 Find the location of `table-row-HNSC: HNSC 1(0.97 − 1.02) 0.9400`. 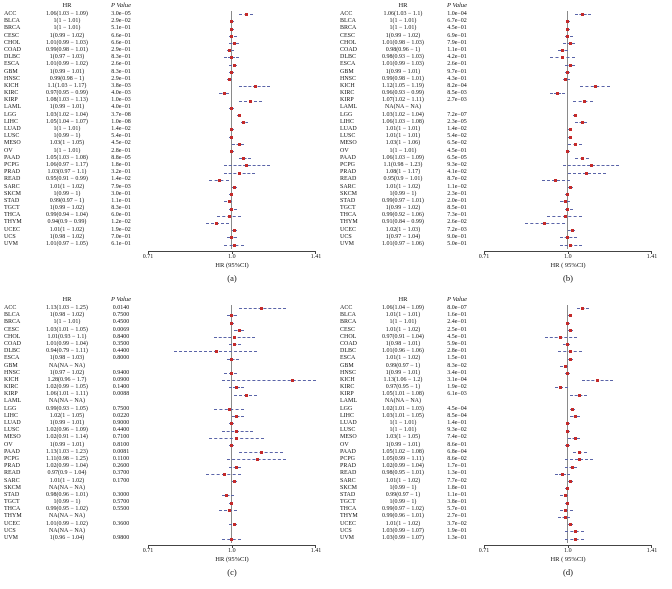

table-row-HNSC: HNSC 1(0.97 − 1.02) 0.9400 is located at coordinates (73, 373).